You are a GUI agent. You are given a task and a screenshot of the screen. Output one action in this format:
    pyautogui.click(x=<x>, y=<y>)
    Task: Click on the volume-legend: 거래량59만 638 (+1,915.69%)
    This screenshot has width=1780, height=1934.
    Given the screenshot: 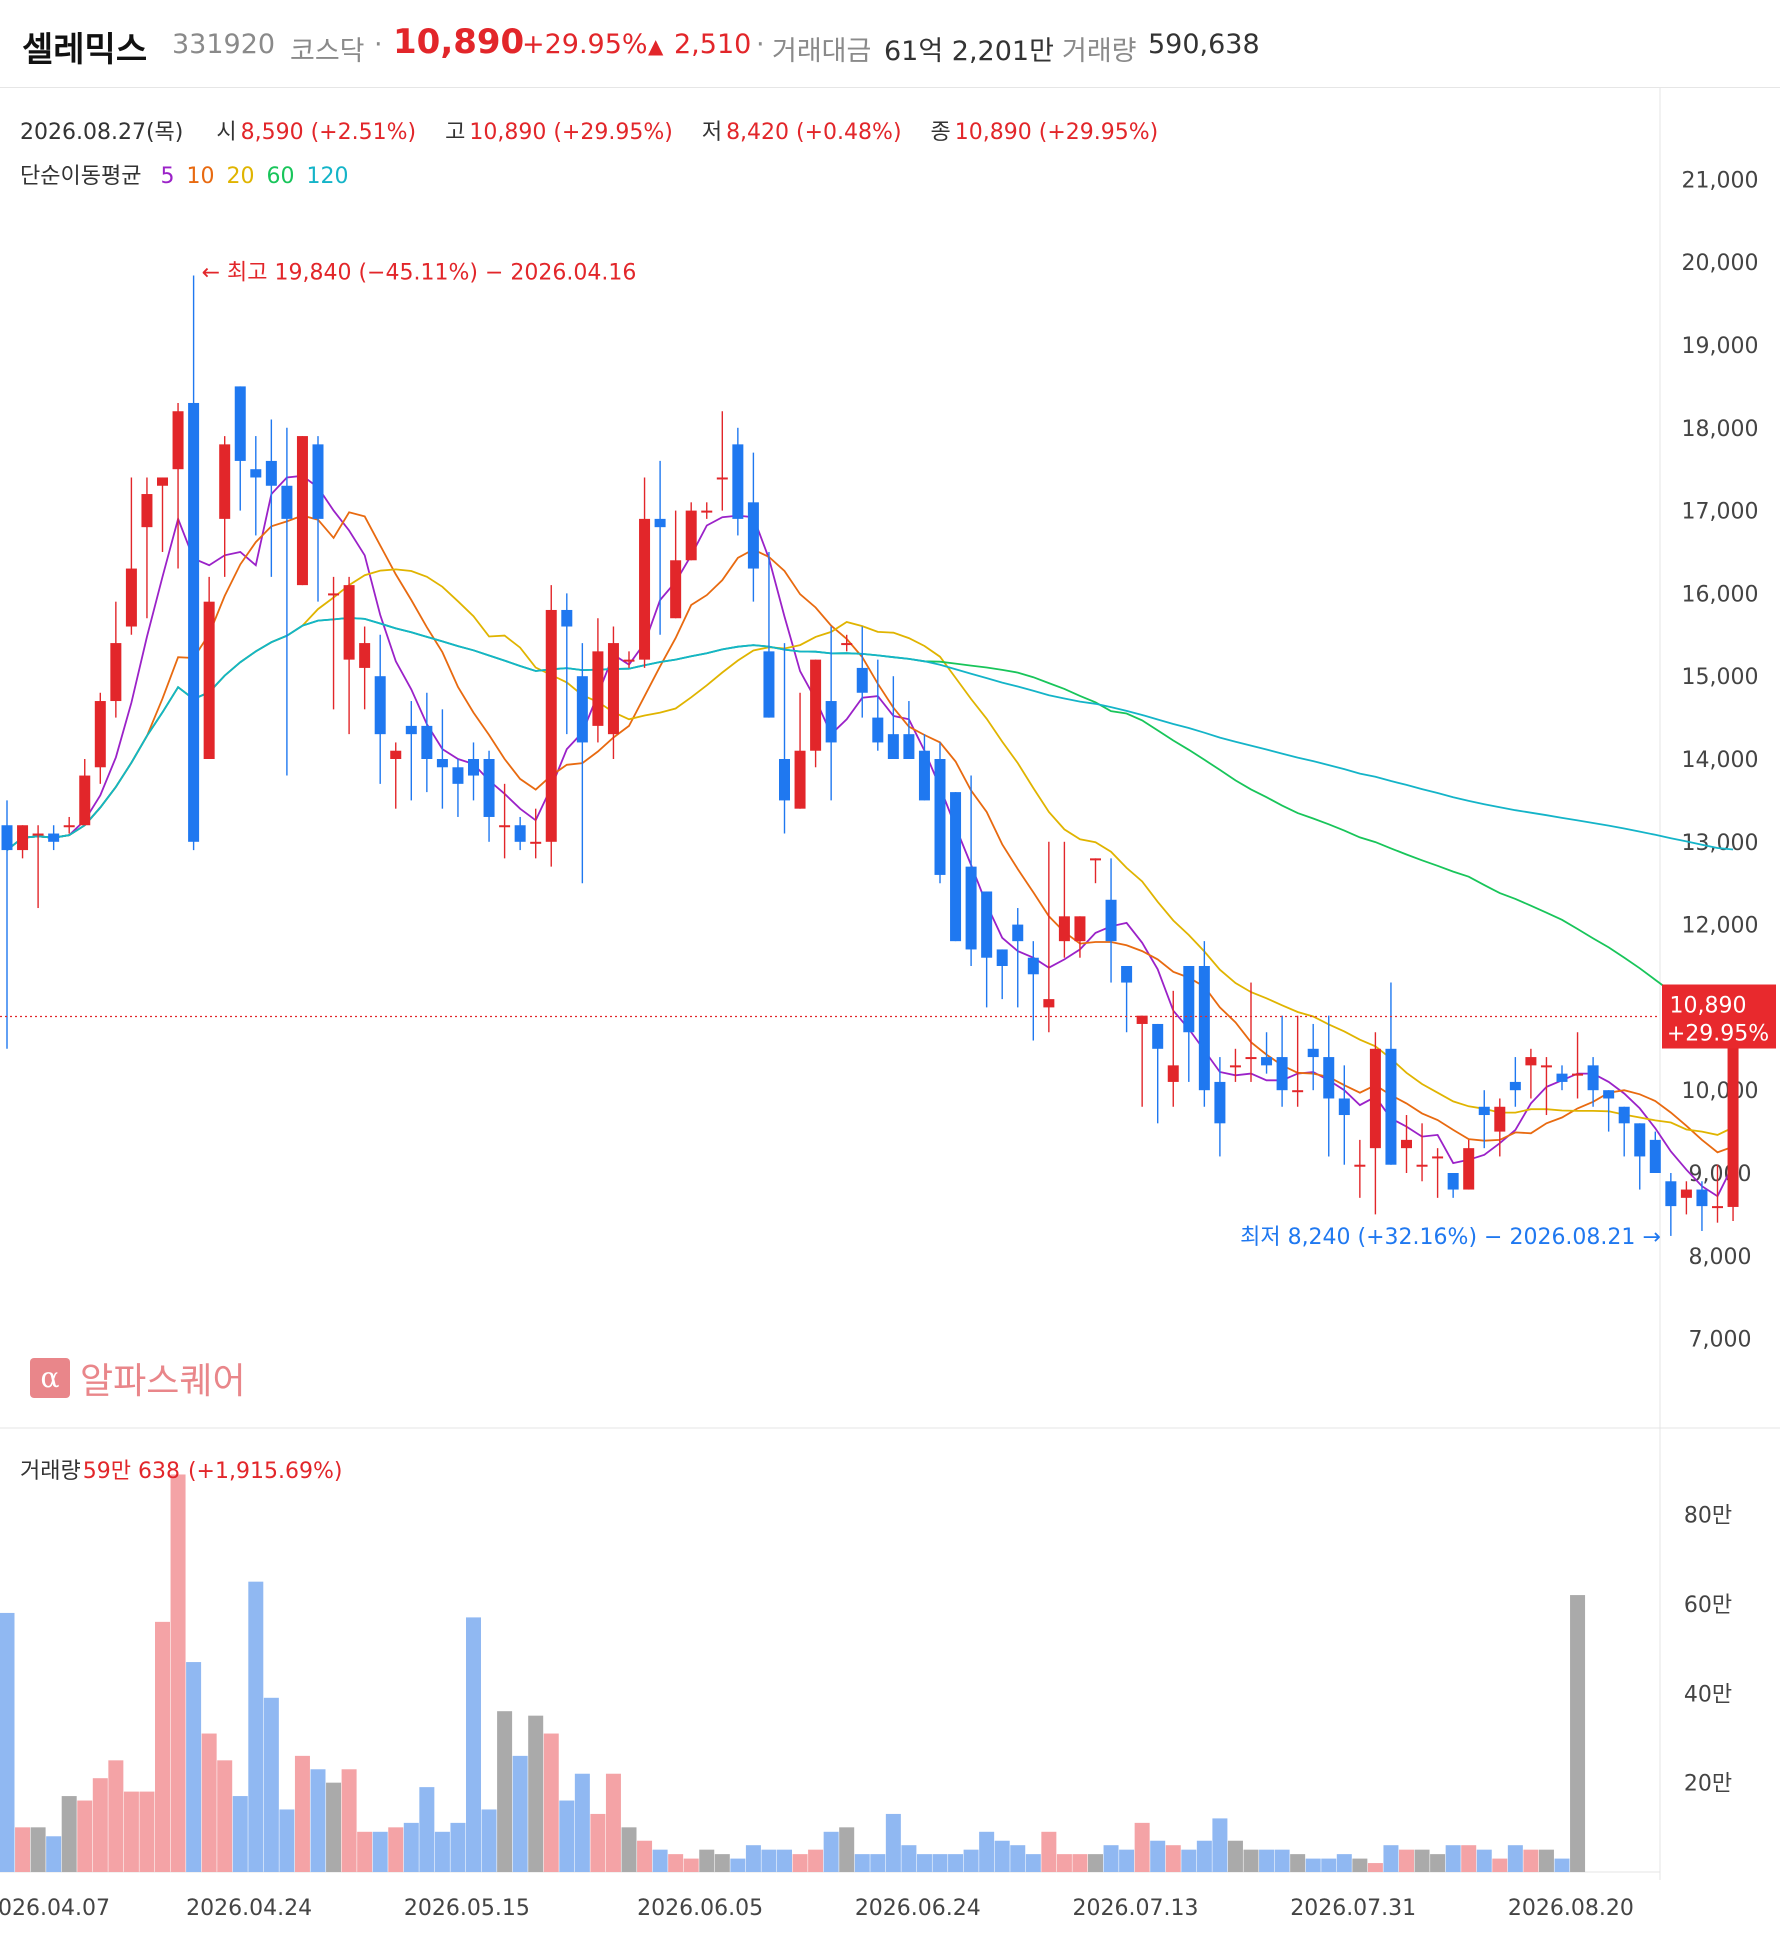 What is the action you would take?
    pyautogui.click(x=192, y=1469)
    